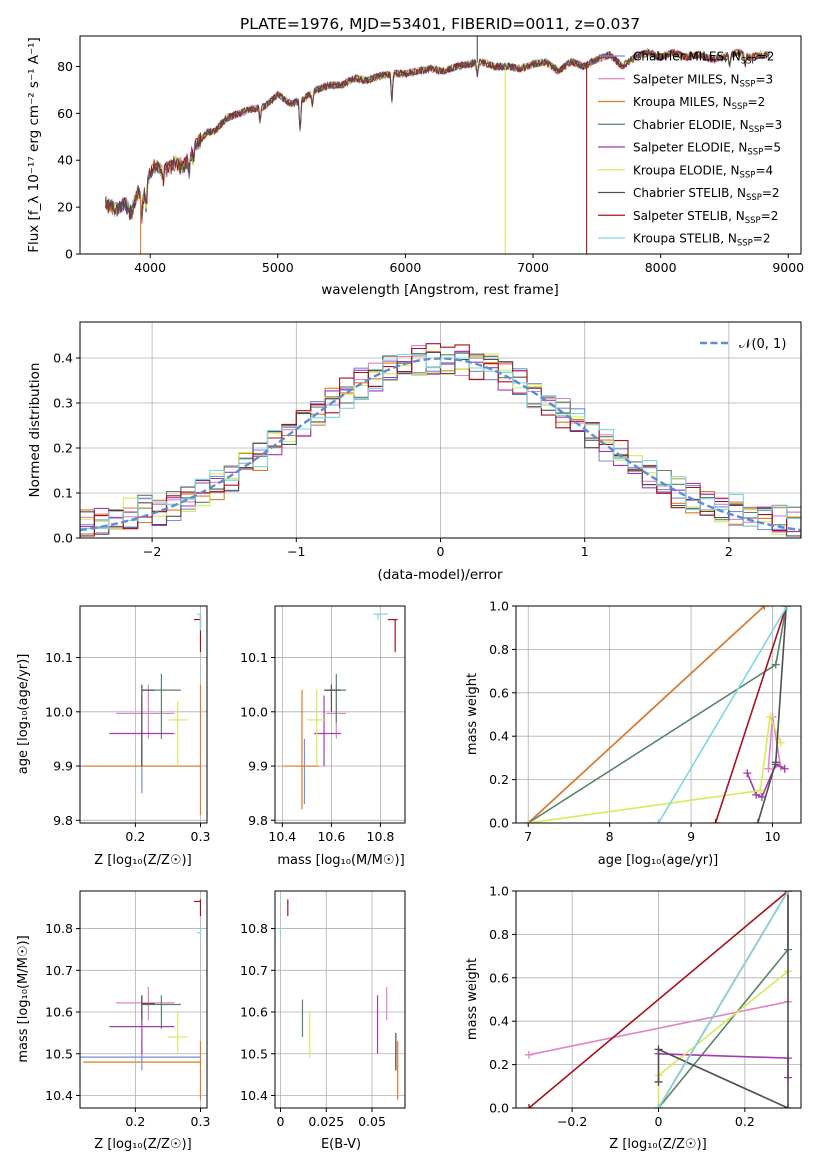 The image size is (819, 1170). I want to click on residuals-ylabel: Normed distribution, so click(35, 430).